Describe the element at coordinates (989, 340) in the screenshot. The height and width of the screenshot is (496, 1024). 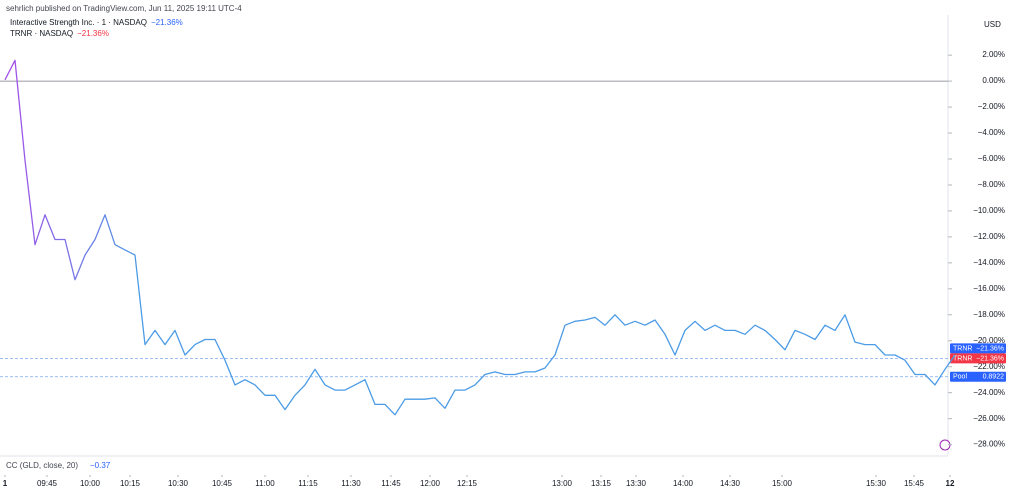
I see `y-tick-label: −20.00%` at that location.